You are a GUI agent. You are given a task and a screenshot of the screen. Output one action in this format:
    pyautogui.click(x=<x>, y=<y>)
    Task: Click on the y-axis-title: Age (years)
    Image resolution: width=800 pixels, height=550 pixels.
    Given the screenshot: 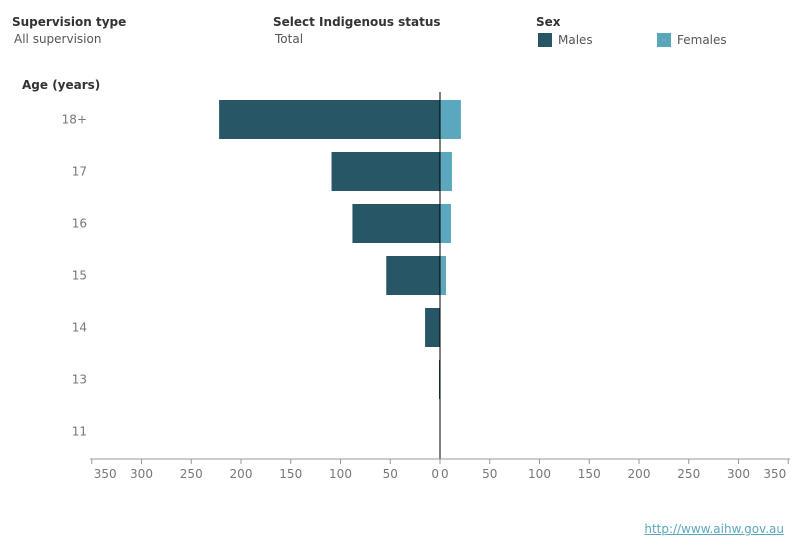 What is the action you would take?
    pyautogui.click(x=61, y=85)
    